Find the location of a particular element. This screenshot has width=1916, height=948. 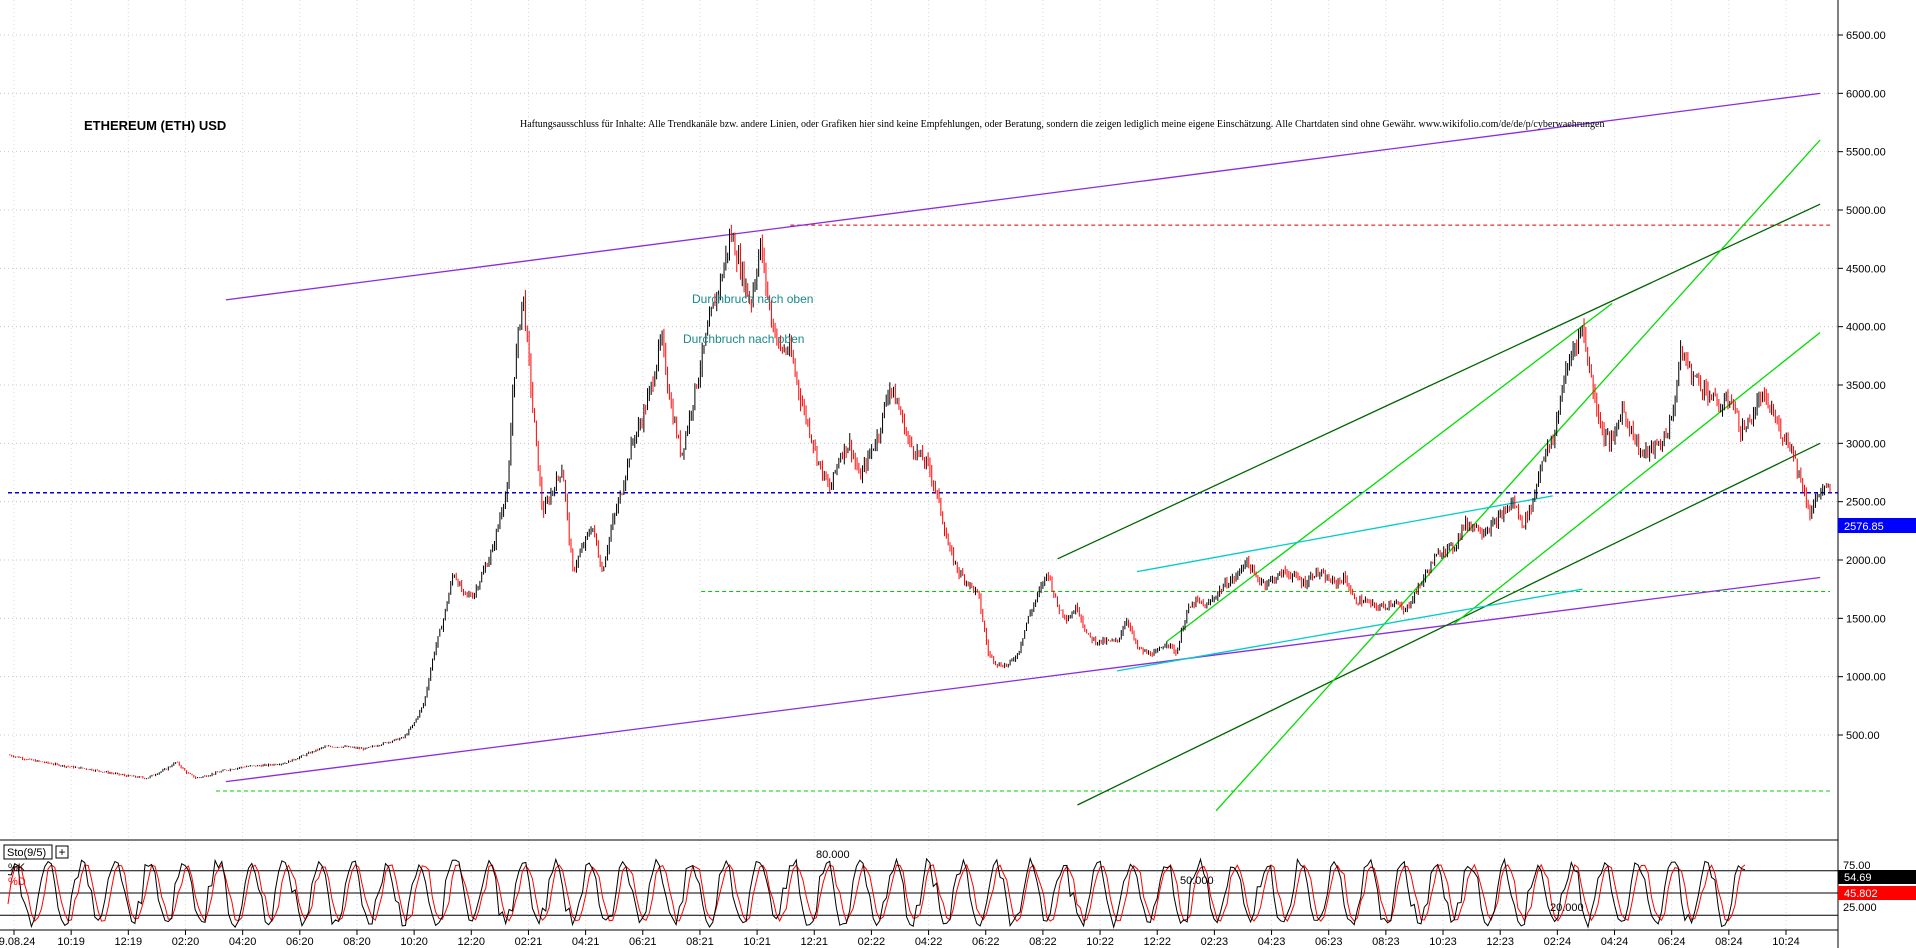

price-tick-label: 1500.00 is located at coordinates (1866, 619).